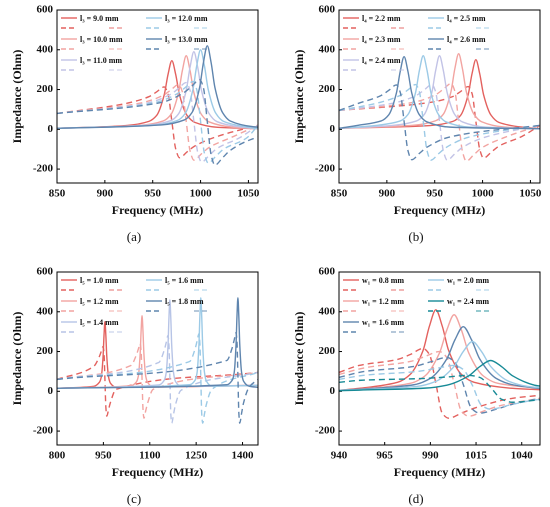  I want to click on legend-label: l₅ = 1.4 mm, so click(99, 322).